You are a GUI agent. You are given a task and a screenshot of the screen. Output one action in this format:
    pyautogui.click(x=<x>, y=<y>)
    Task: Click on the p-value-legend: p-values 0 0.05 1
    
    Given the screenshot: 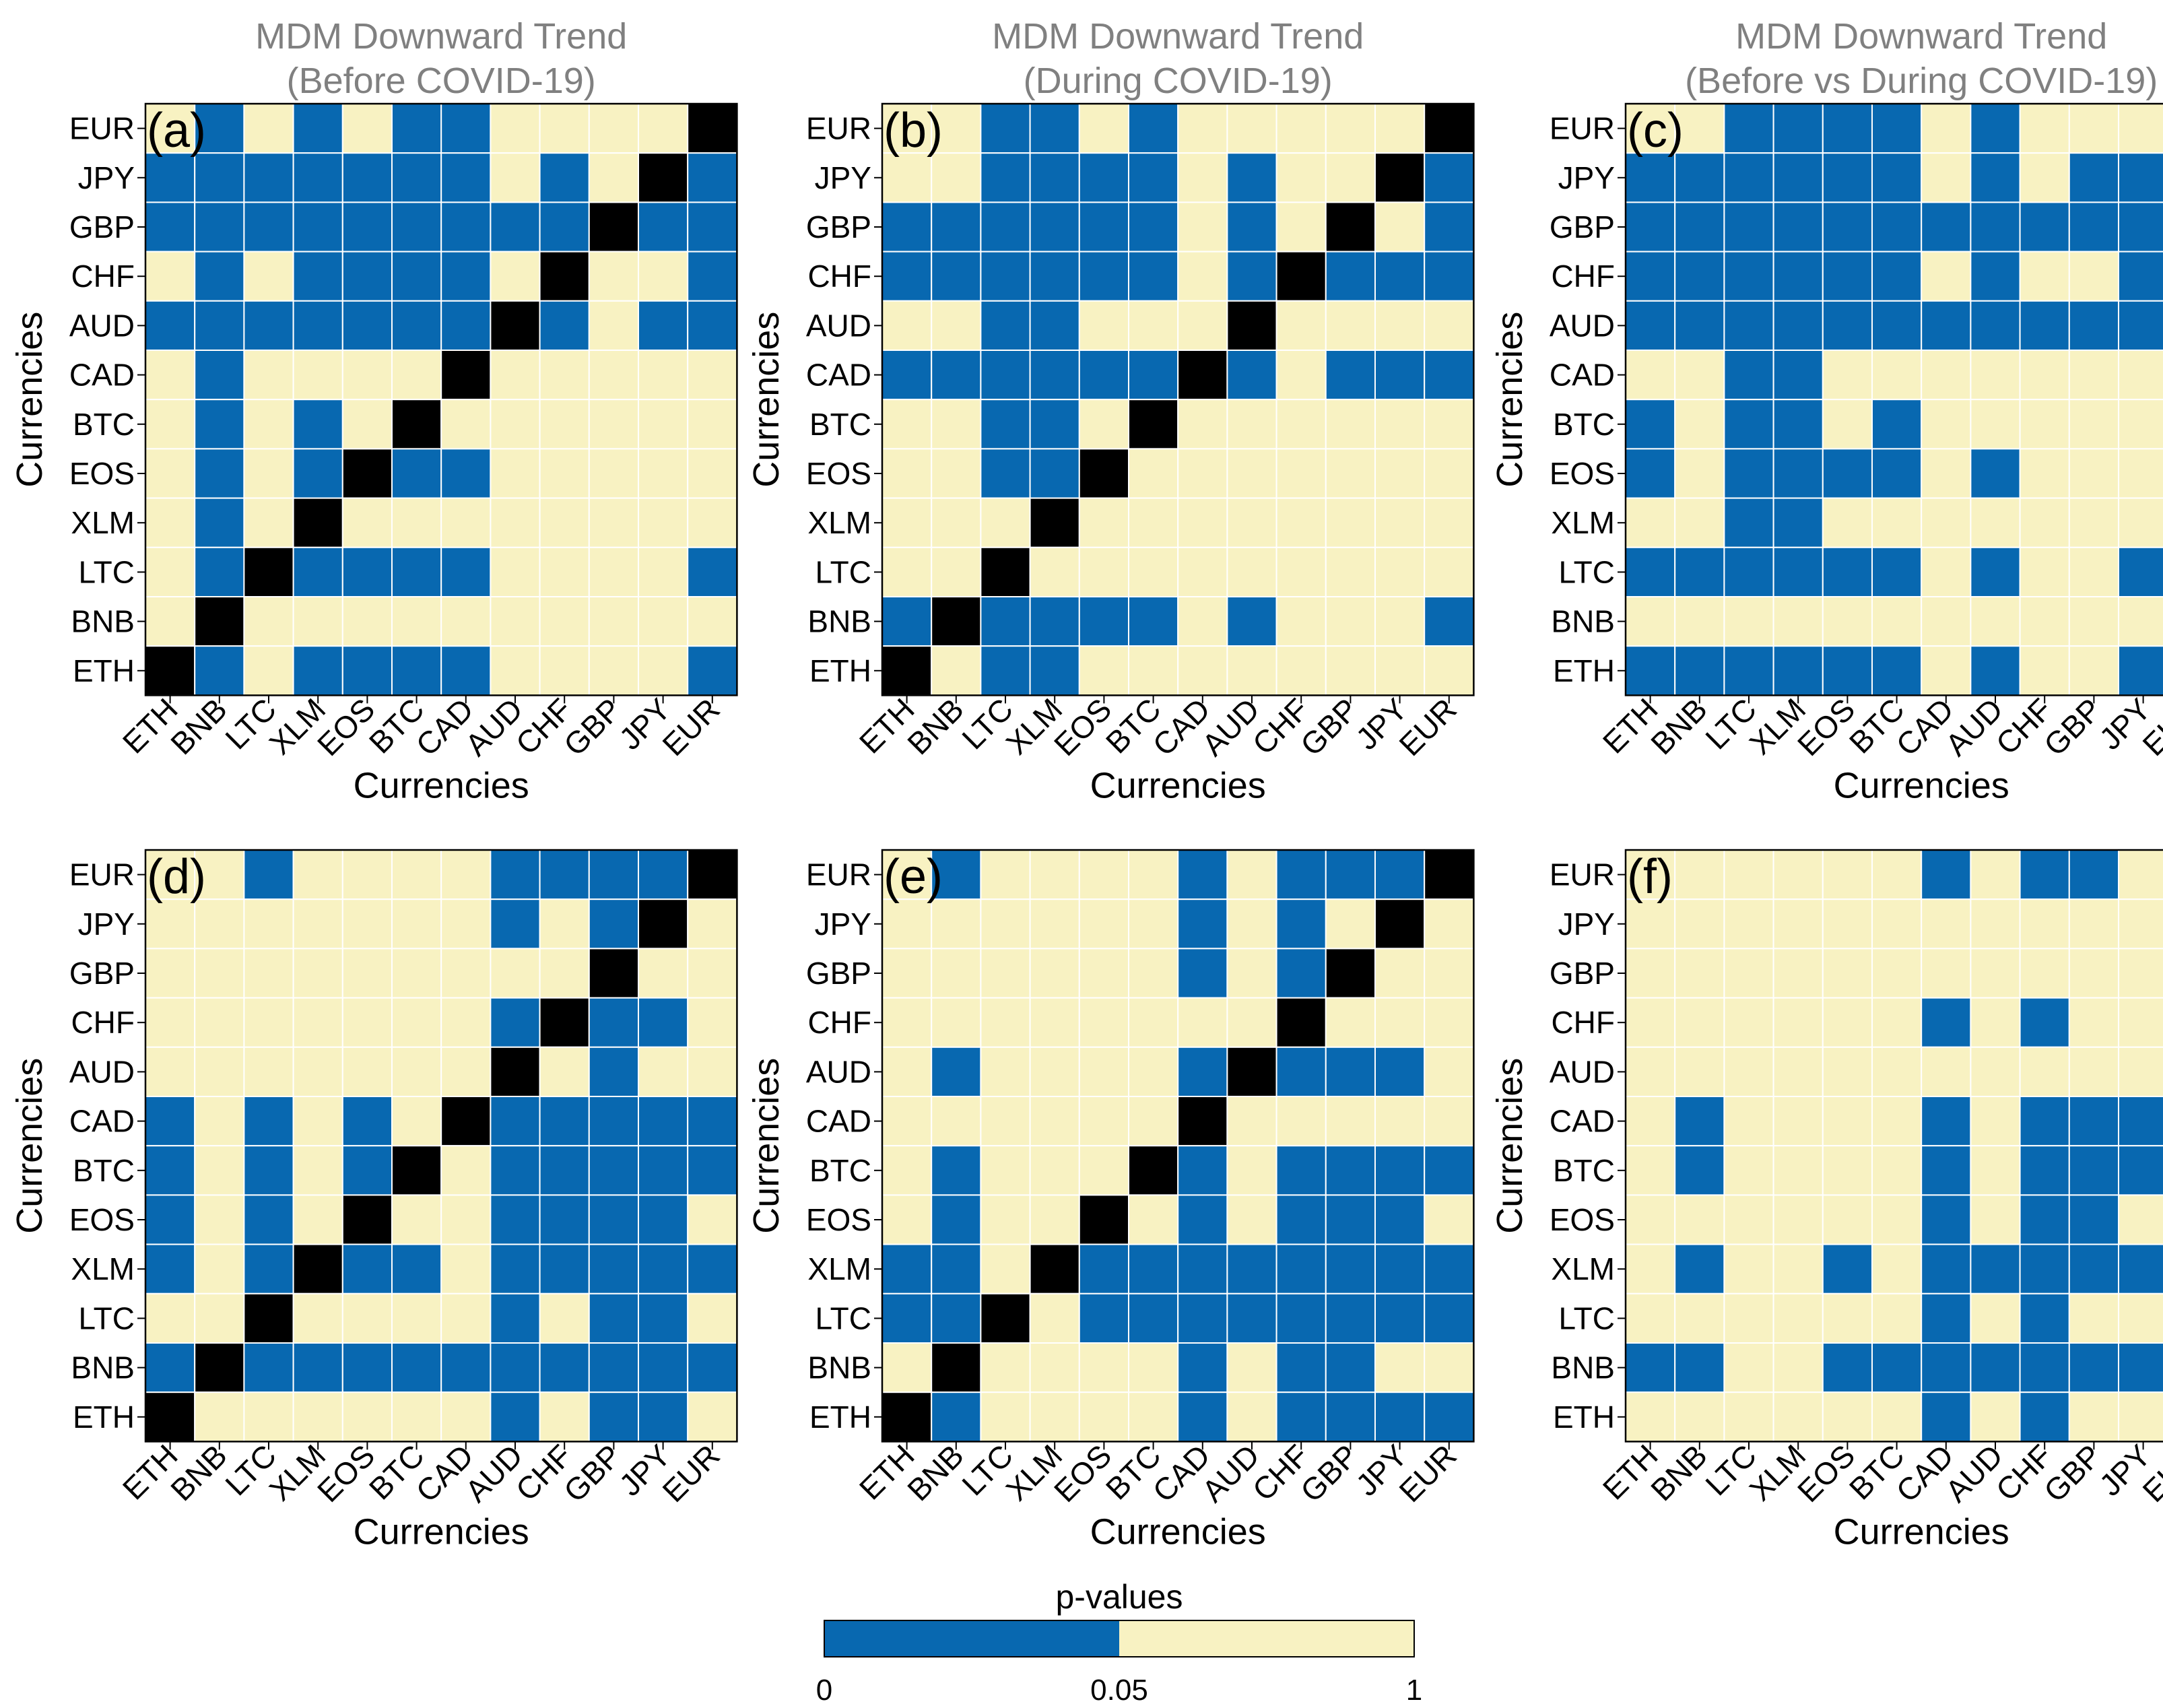 What is the action you would take?
    pyautogui.click(x=1119, y=1643)
    